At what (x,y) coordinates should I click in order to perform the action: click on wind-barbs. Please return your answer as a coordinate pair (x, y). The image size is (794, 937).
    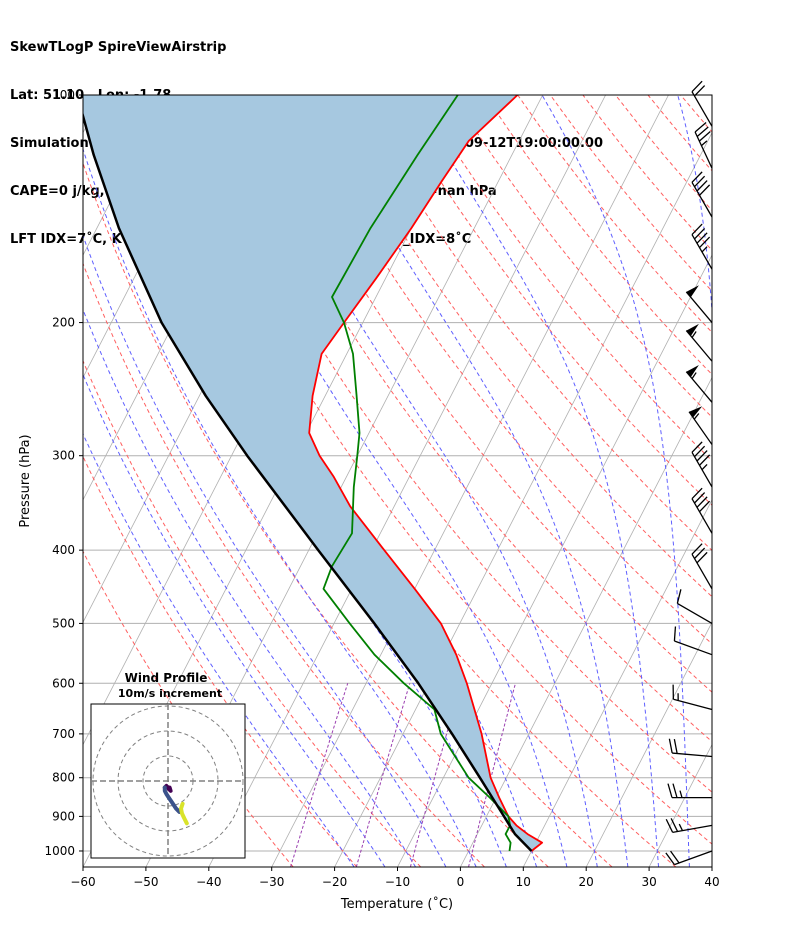
    Looking at the image, I should click on (689, 473).